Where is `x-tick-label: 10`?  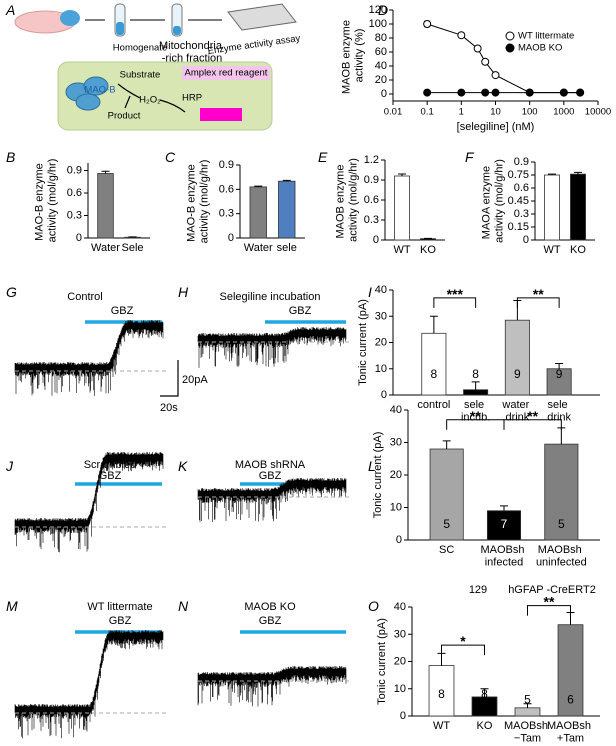 x-tick-label: 10 is located at coordinates (495, 112).